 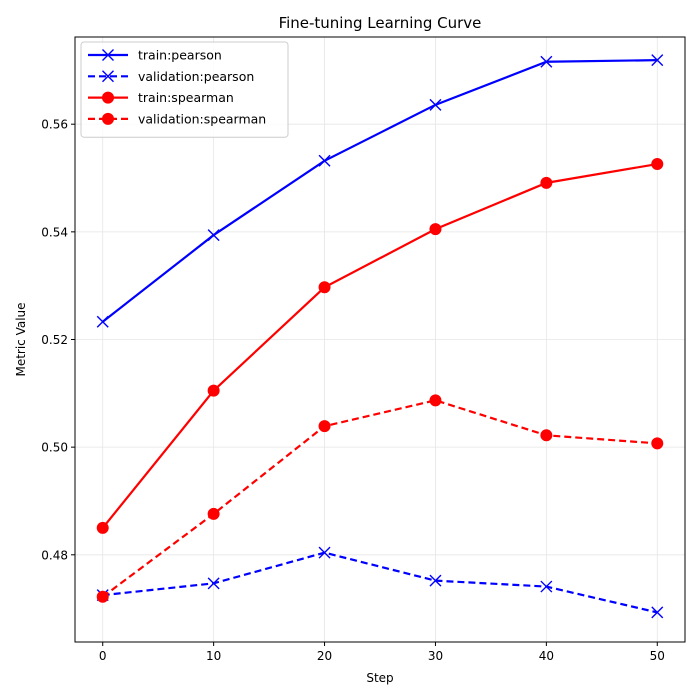 What do you see at coordinates (54, 555) in the screenshot?
I see `y-tick-label: 0.48` at bounding box center [54, 555].